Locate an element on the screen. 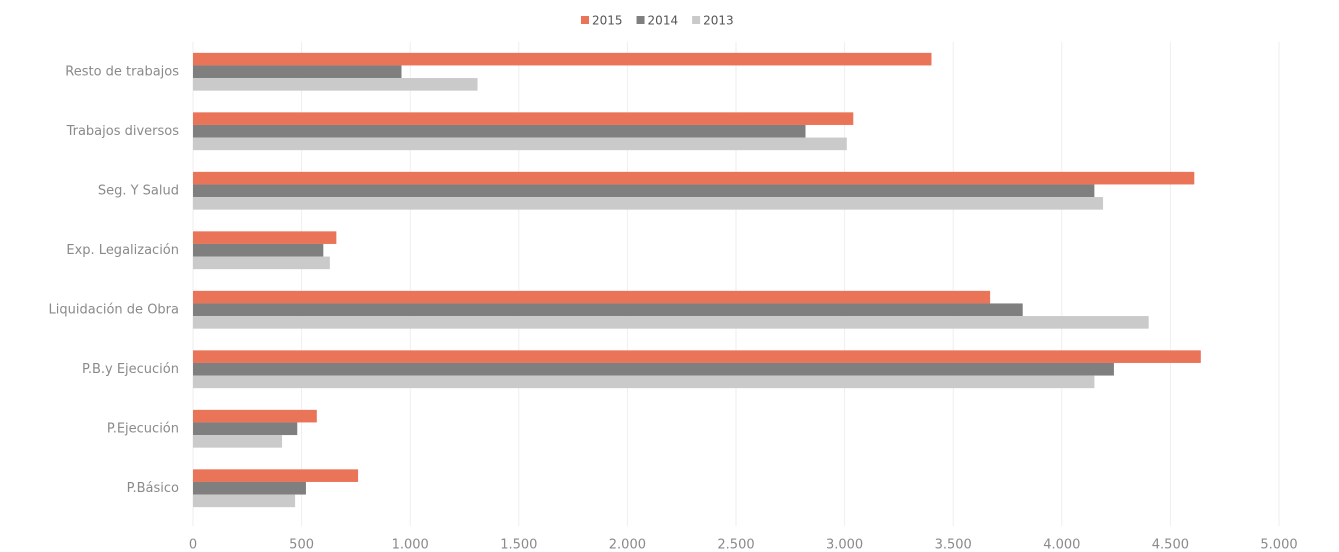 The image size is (1339, 552). legend-label: 2013 is located at coordinates (718, 21).